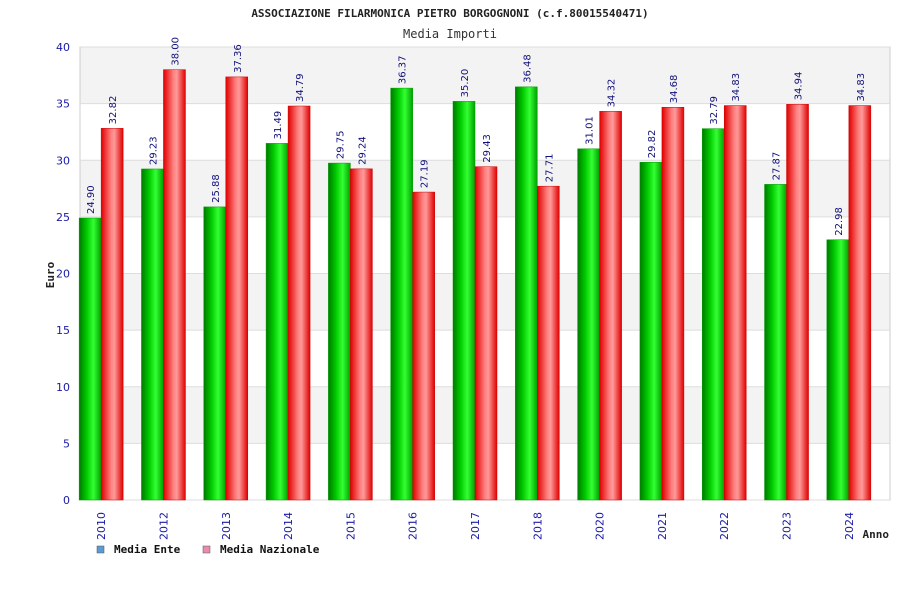  I want to click on value-label: 27.71, so click(549, 168).